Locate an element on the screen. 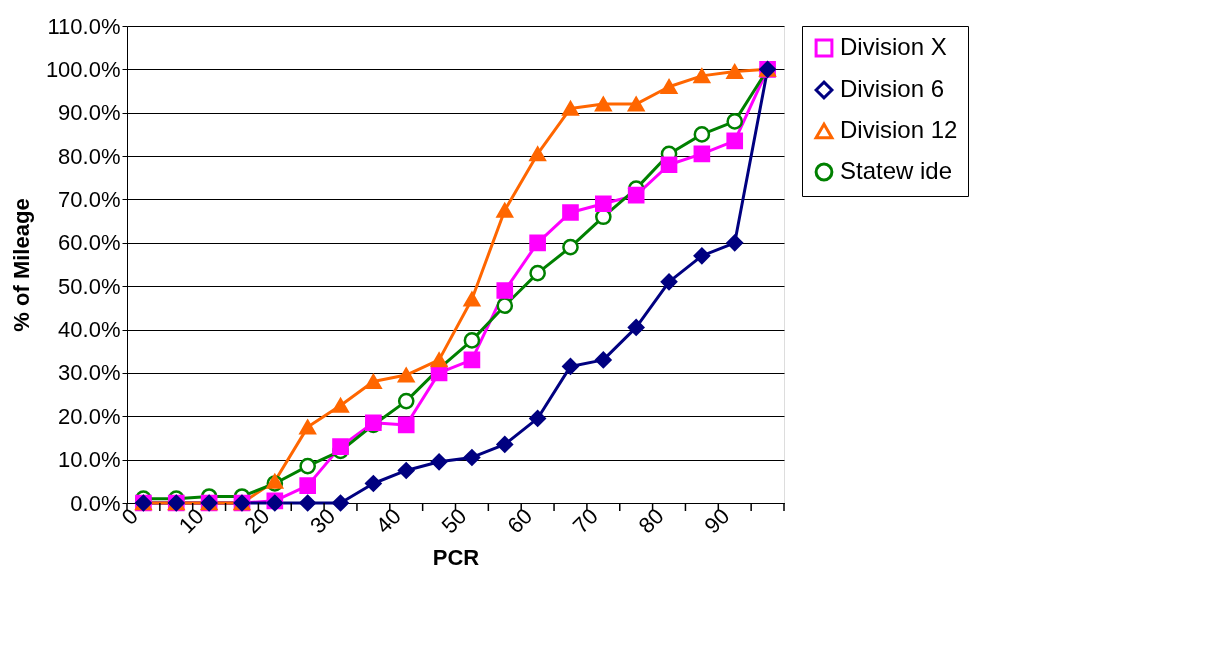  x-tick-label: 70 is located at coordinates (585, 521).